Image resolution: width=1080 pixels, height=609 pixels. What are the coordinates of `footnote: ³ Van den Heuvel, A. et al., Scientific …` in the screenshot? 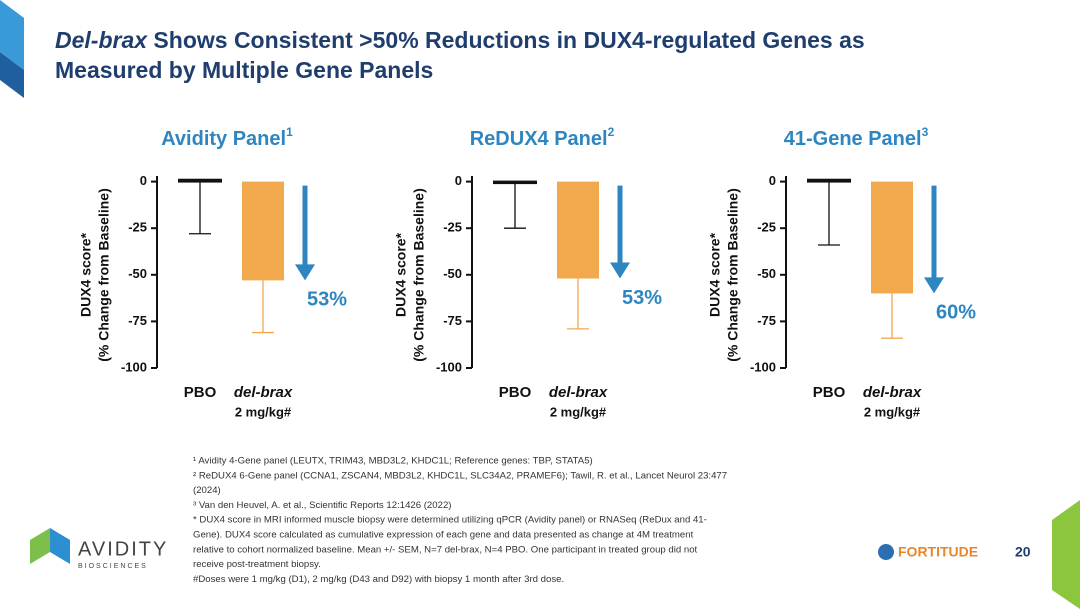 It's located at (322, 505).